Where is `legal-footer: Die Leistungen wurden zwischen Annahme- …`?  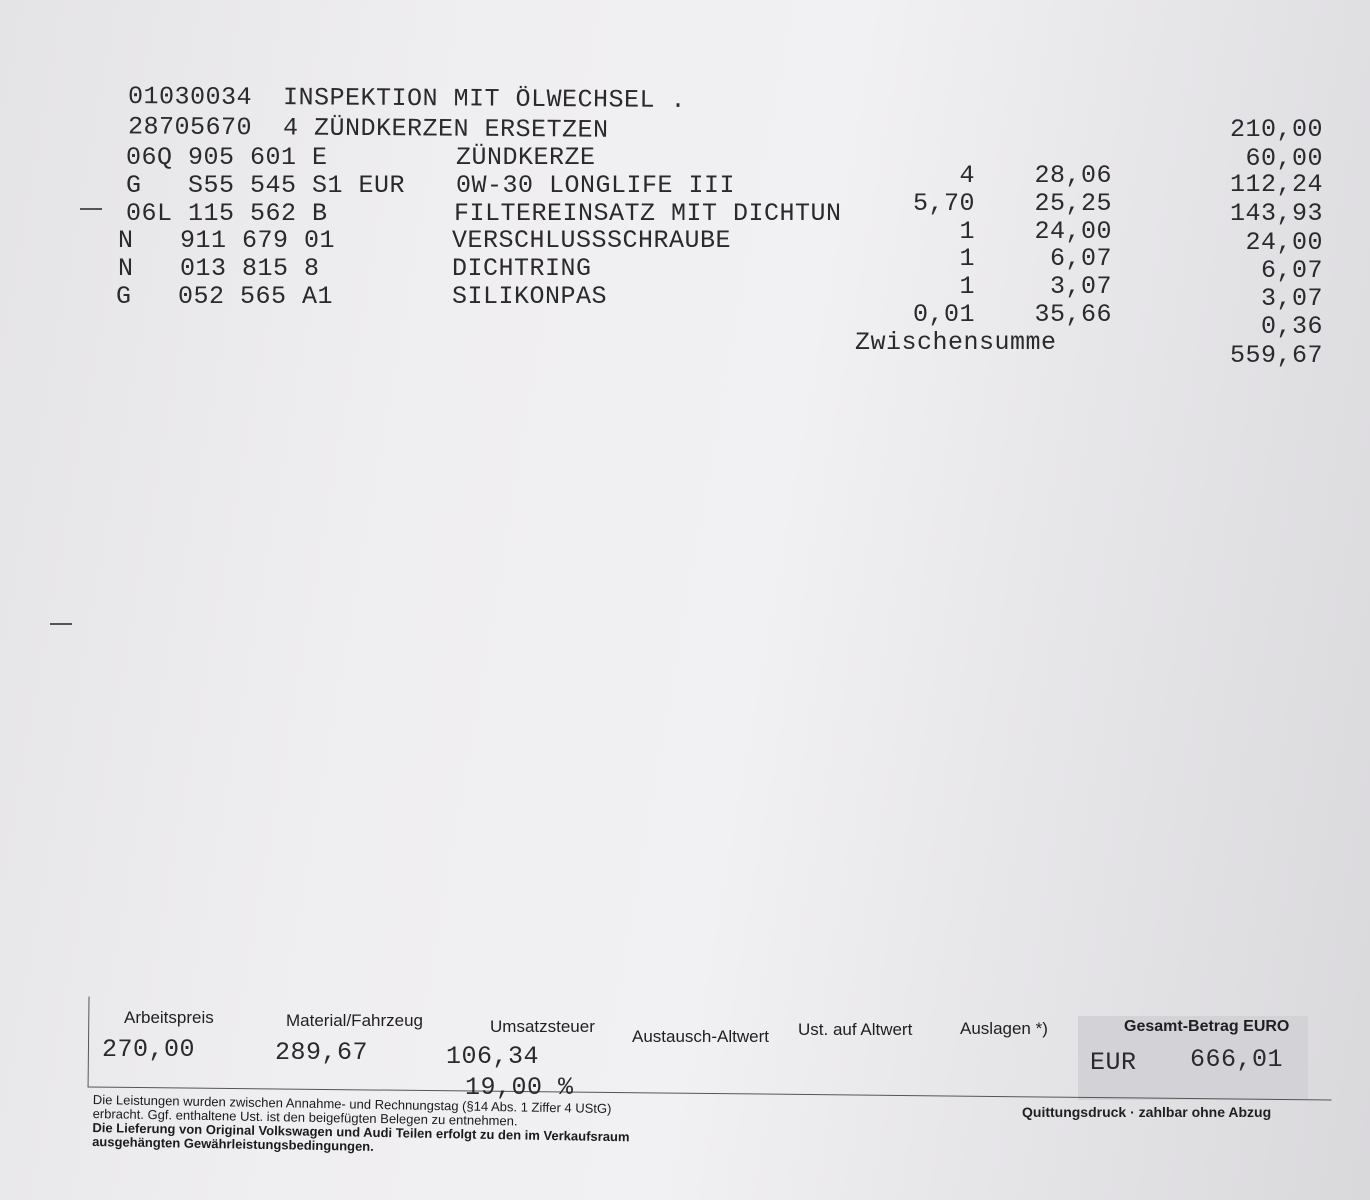
legal-footer: Die Leistungen wurden zwischen Annahme- … is located at coordinates (361, 1125).